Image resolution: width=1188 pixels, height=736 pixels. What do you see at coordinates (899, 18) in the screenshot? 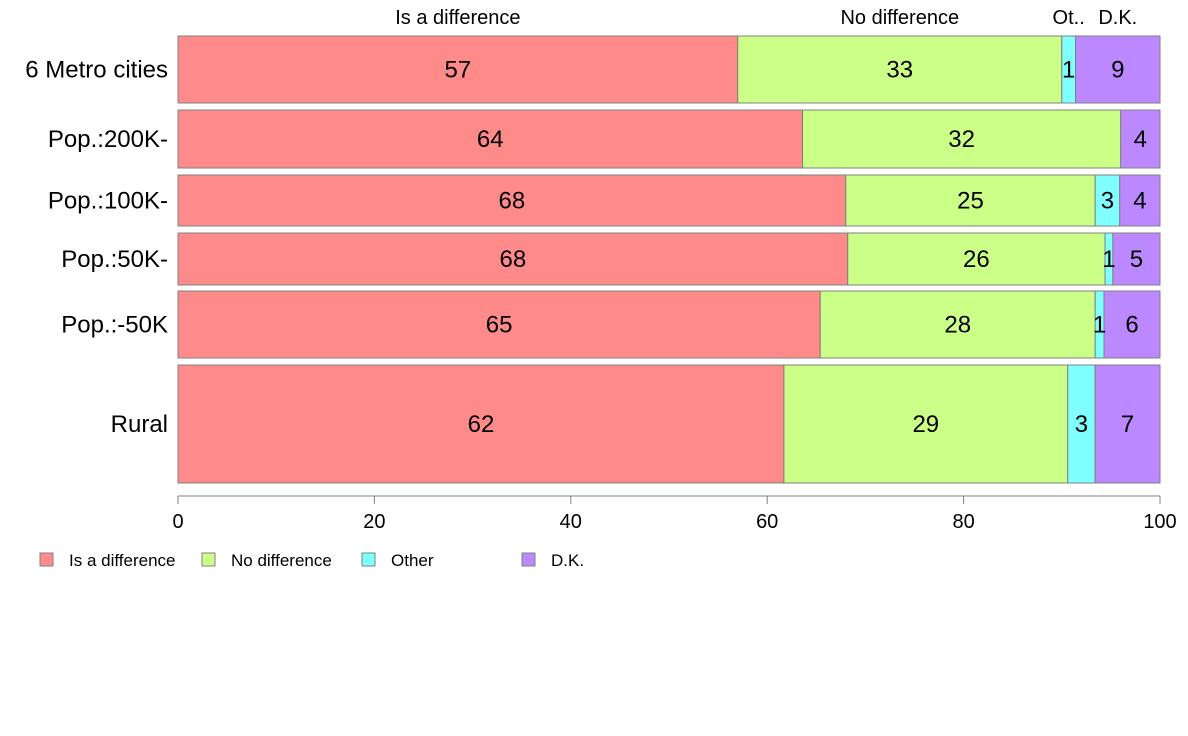
I see `column-label-1: No difference` at bounding box center [899, 18].